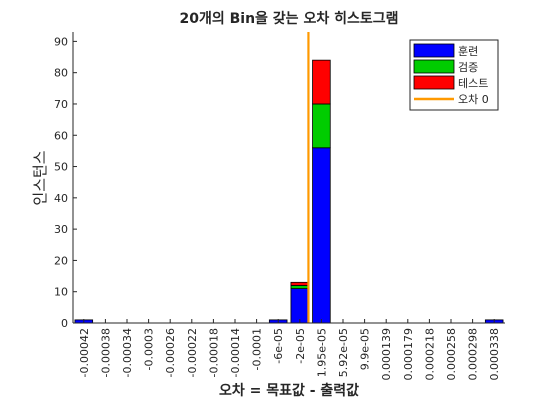 This screenshot has height=420, width=560. What do you see at coordinates (61, 229) in the screenshot?
I see `y-tick-label: 30` at bounding box center [61, 229].